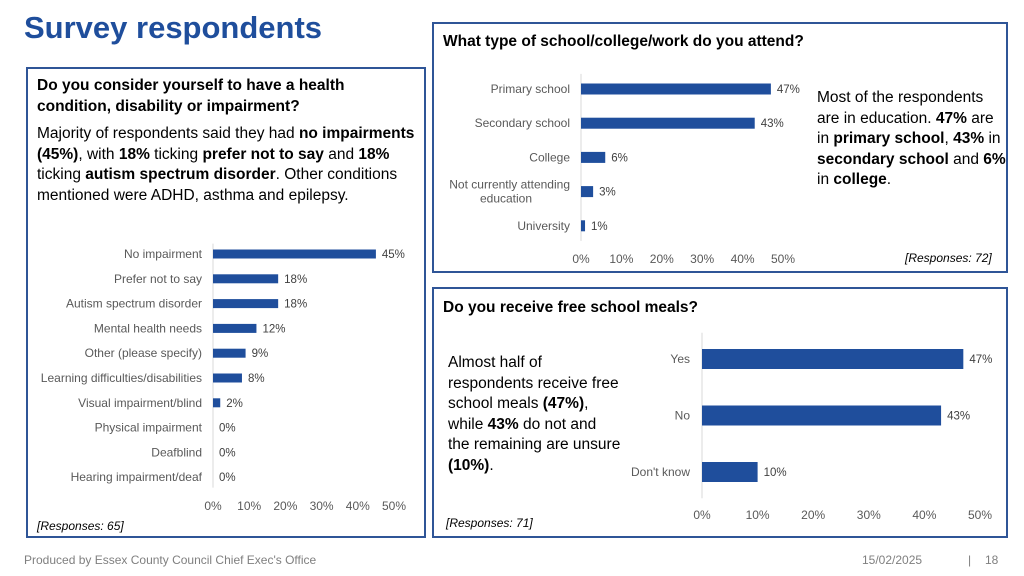 This screenshot has width=1024, height=576. I want to click on school-category-label: University, so click(543, 226).